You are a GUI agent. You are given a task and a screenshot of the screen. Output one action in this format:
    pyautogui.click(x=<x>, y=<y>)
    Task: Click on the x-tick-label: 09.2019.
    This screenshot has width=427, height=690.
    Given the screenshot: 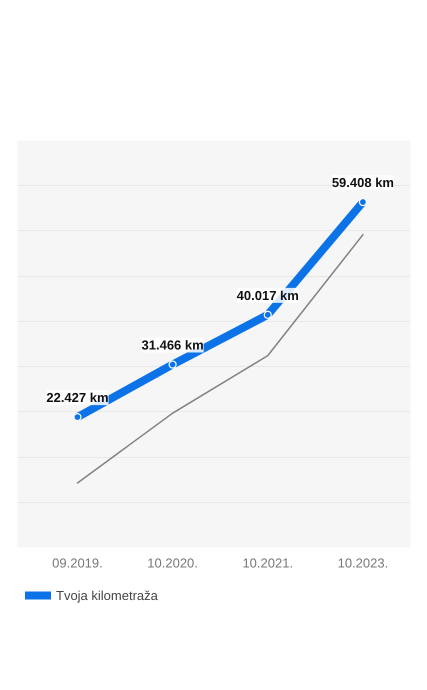 What is the action you would take?
    pyautogui.click(x=77, y=563)
    